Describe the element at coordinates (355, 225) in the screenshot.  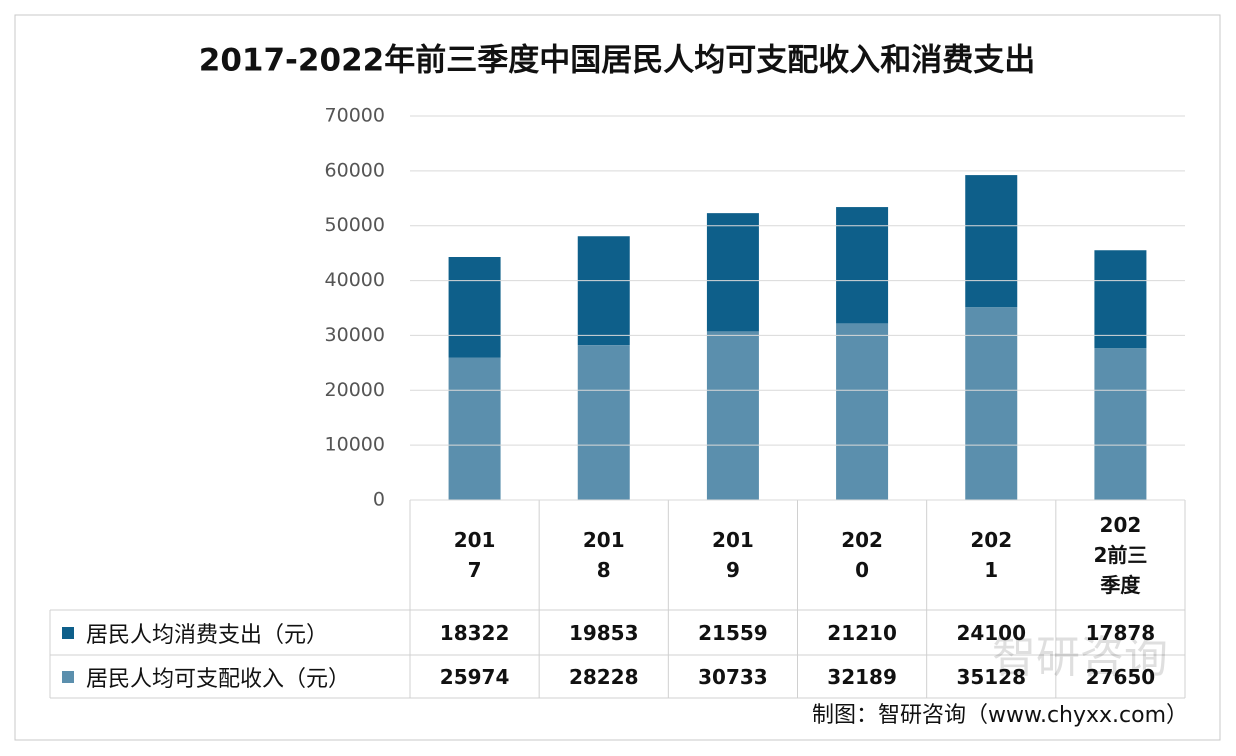
I see `y-tick-label: 50000` at that location.